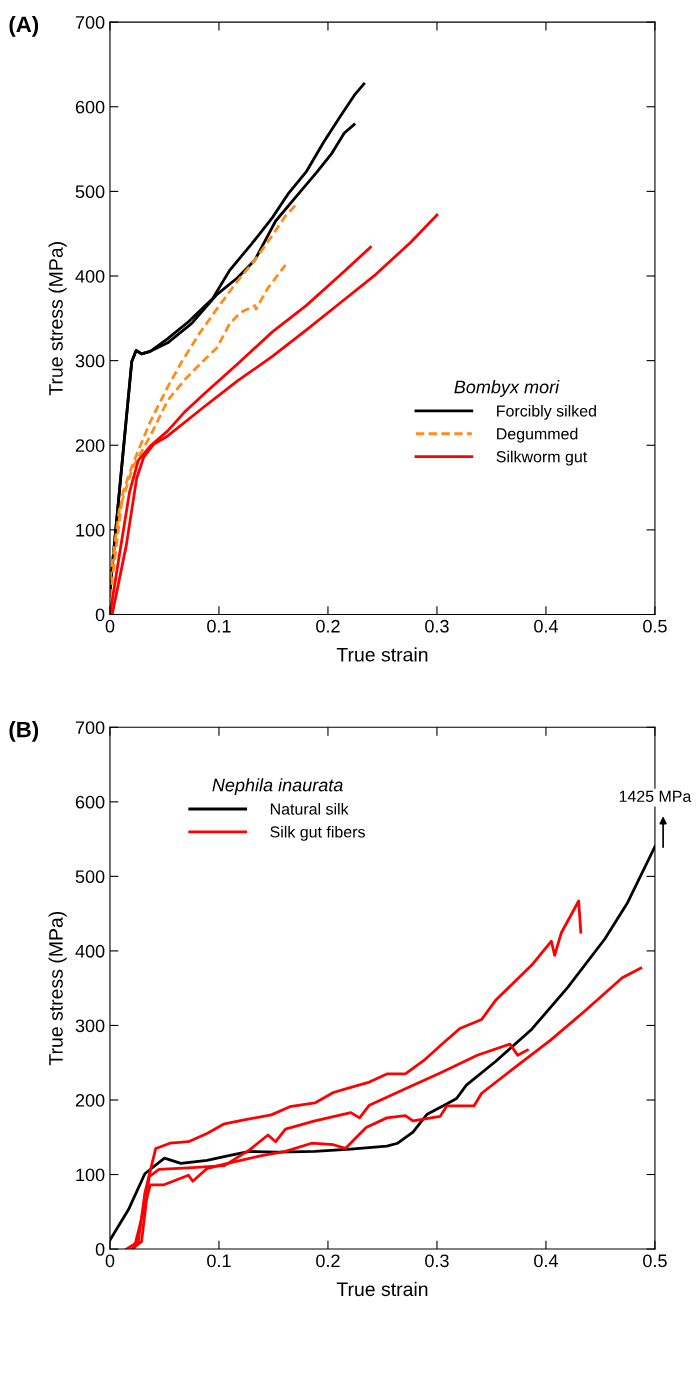  What do you see at coordinates (309, 809) in the screenshot?
I see `legend-label: Natural silk` at bounding box center [309, 809].